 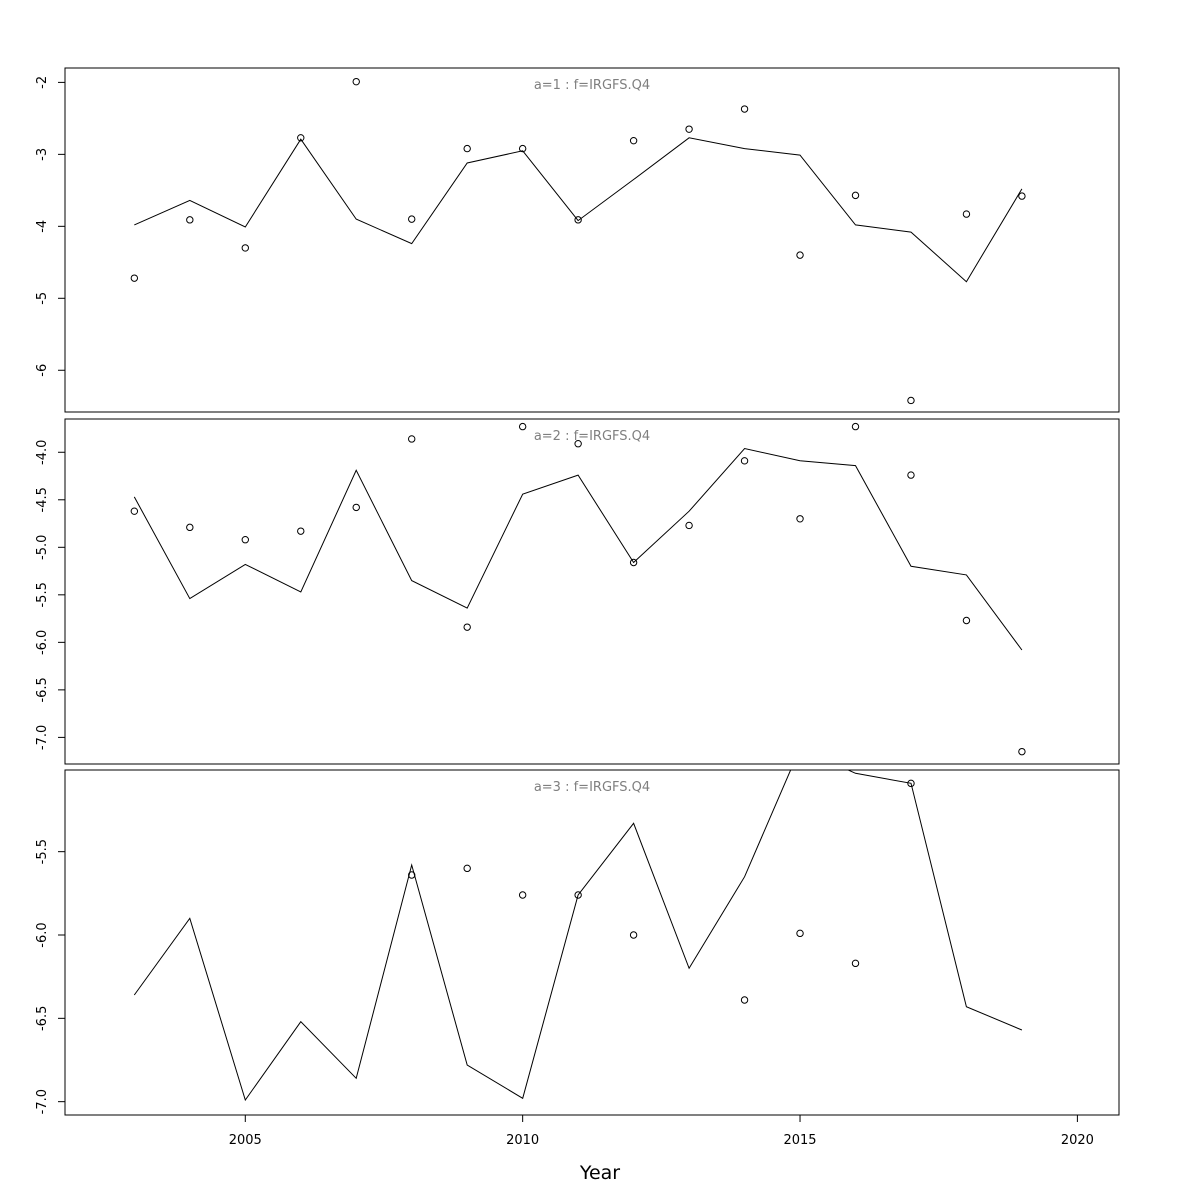 I want to click on x-axis-label: Year, so click(x=599, y=1173).